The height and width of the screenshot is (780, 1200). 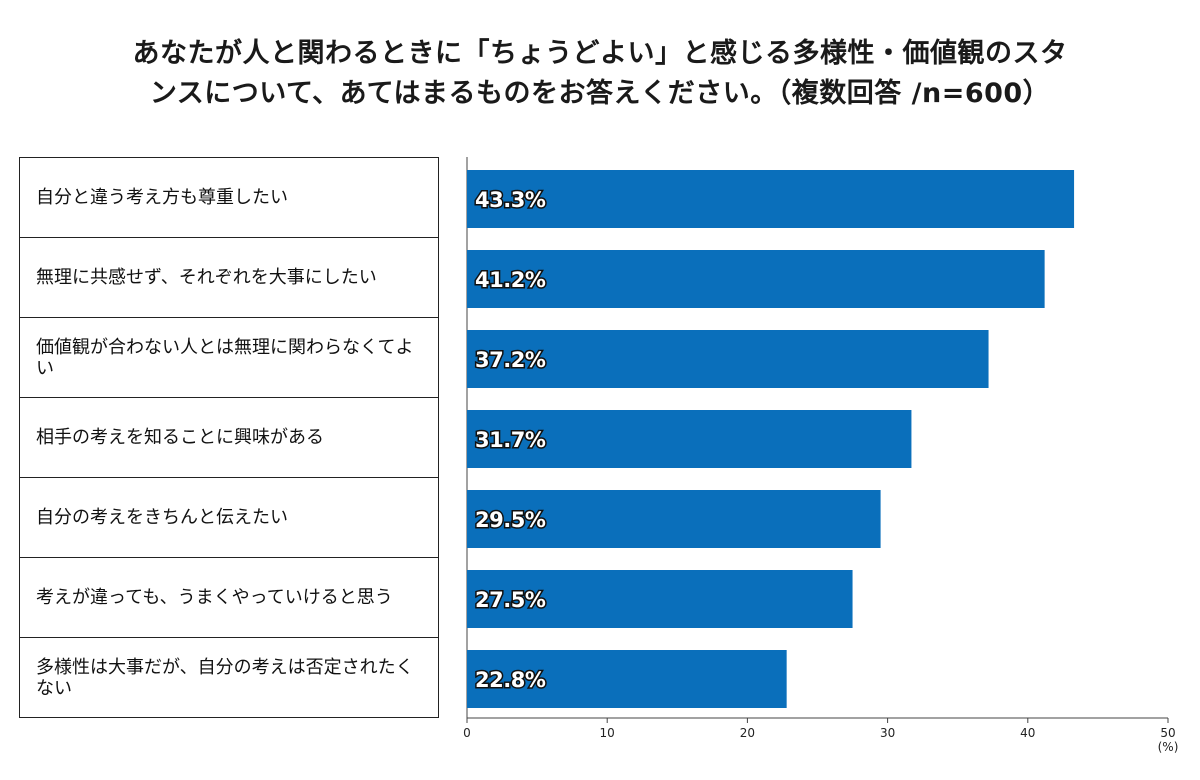 What do you see at coordinates (1168, 747) in the screenshot?
I see `x-axis-unit-label: (%)` at bounding box center [1168, 747].